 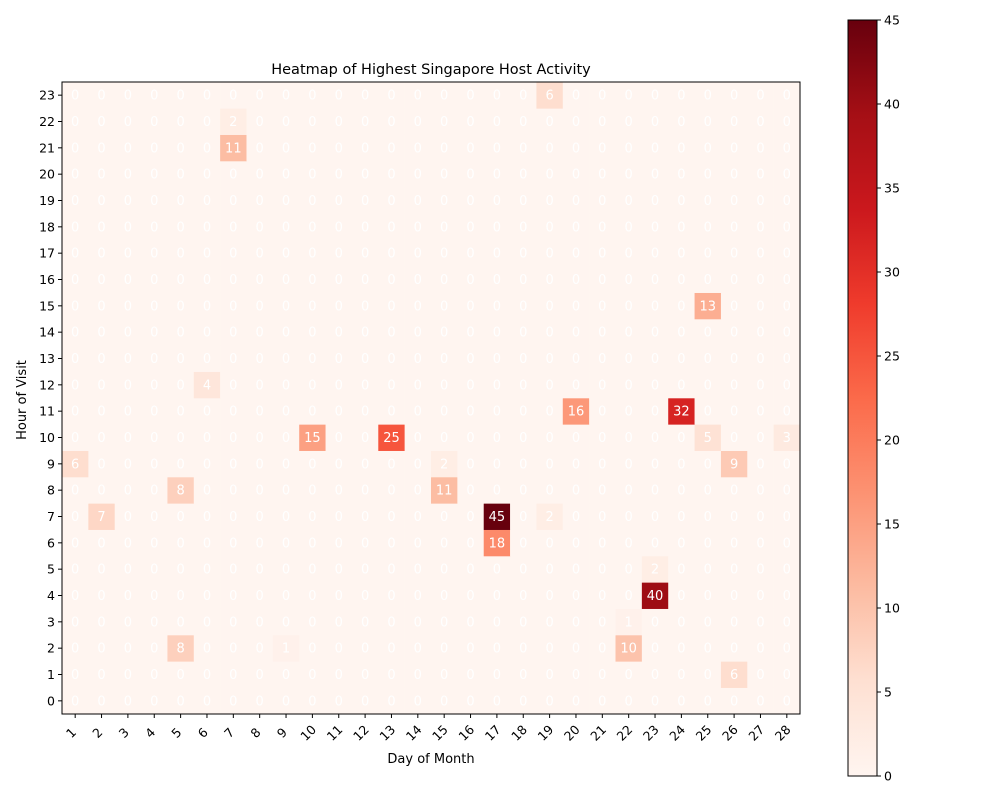 I want to click on cell-value-label: 6, so click(x=549, y=96).